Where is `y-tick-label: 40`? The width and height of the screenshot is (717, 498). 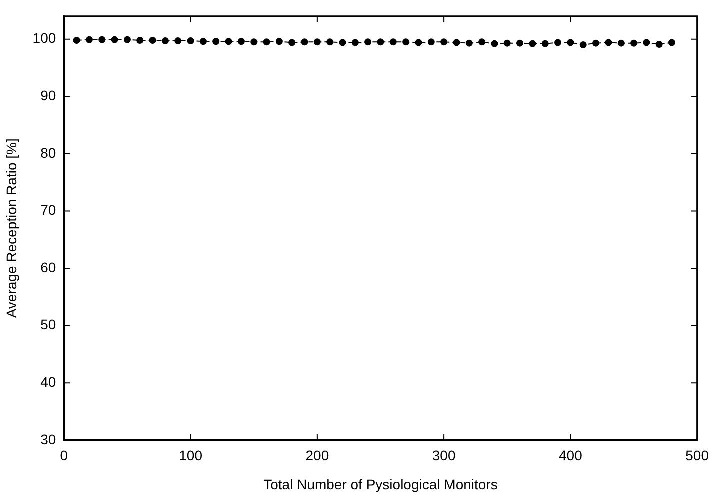
y-tick-label: 40 is located at coordinates (48, 382).